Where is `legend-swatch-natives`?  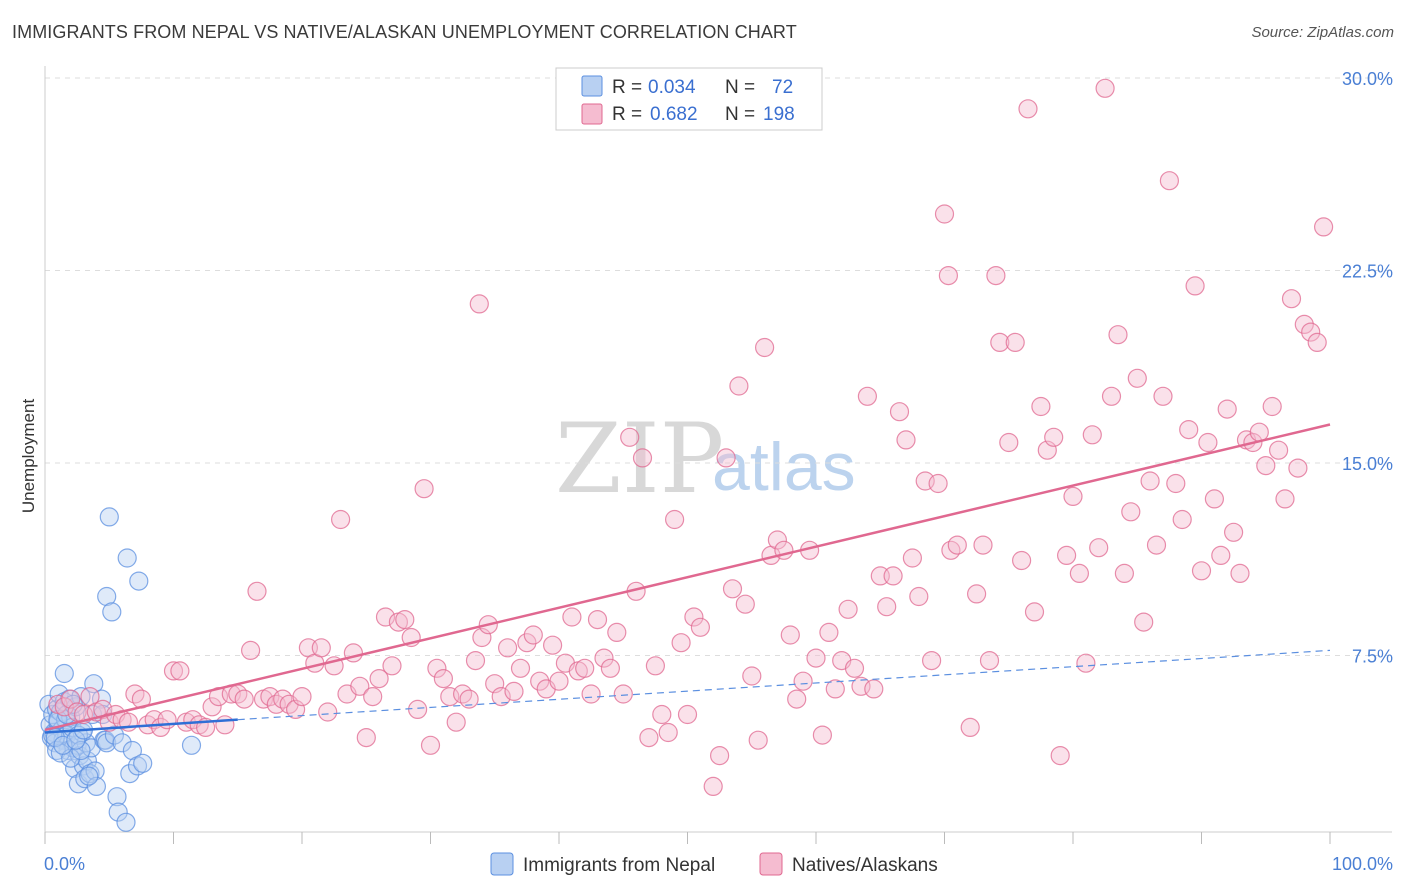
legend-swatch-natives is located at coordinates (592, 114).